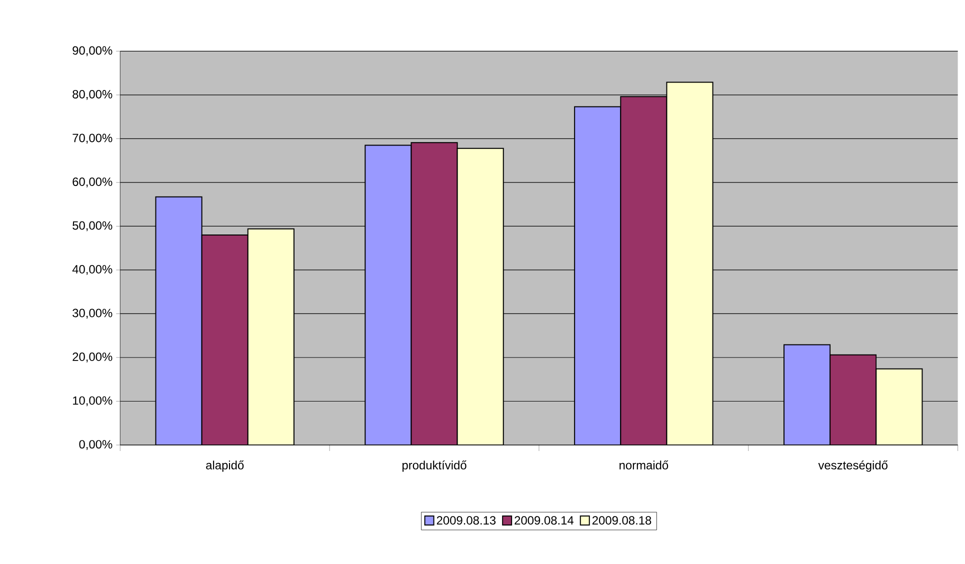  What do you see at coordinates (92, 401) in the screenshot?
I see `y-tick-label: 10,00%` at bounding box center [92, 401].